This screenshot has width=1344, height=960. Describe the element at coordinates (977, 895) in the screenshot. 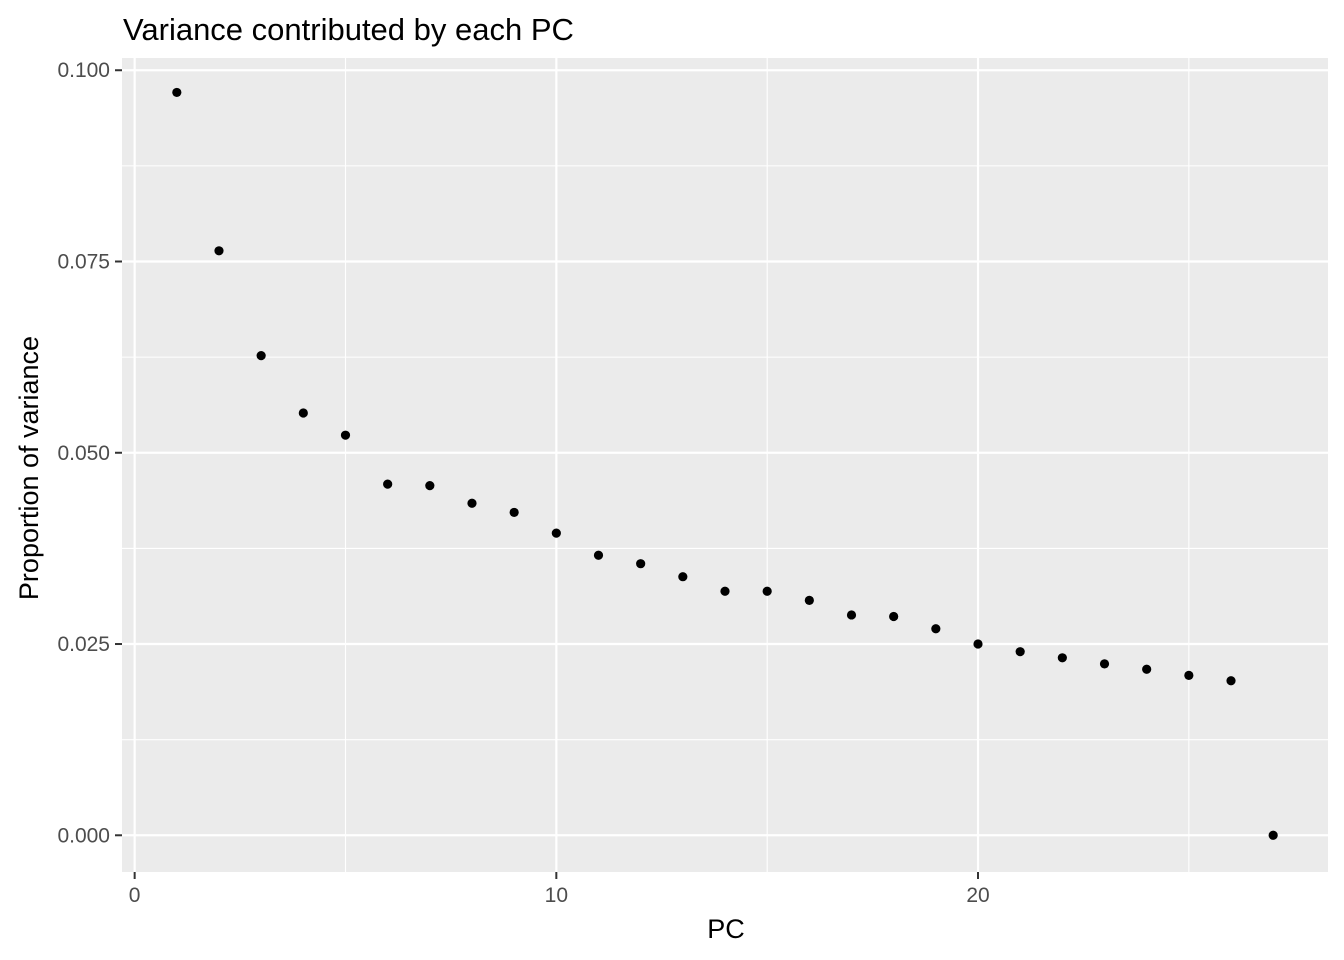

I see `x-tick-label: 20` at that location.